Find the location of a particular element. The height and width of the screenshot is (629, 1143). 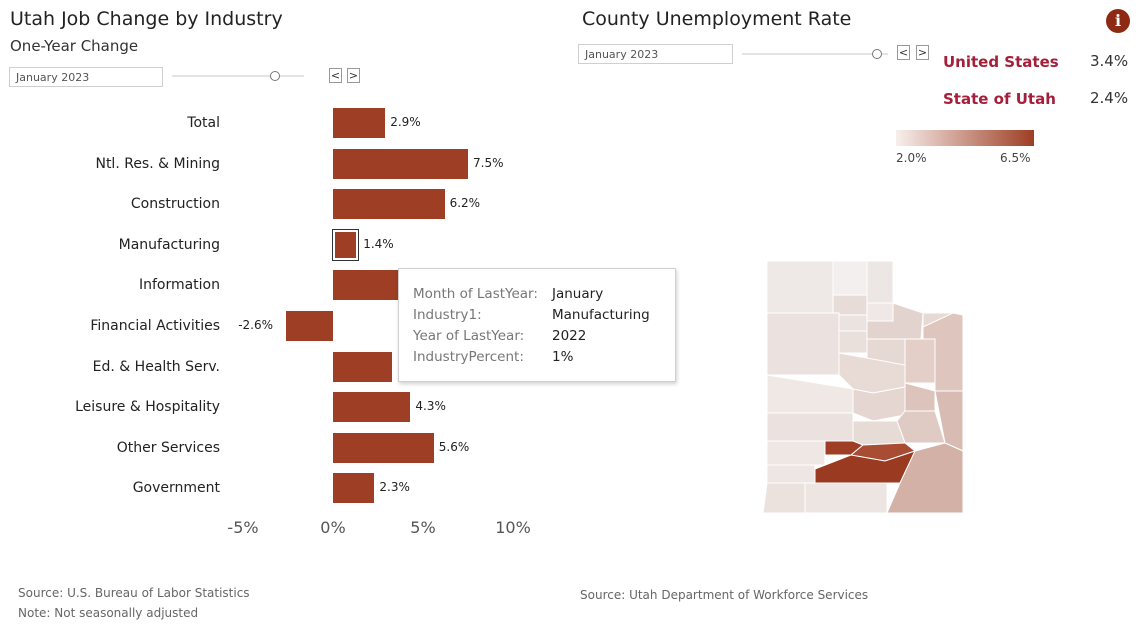

bar-government is located at coordinates (354, 488).